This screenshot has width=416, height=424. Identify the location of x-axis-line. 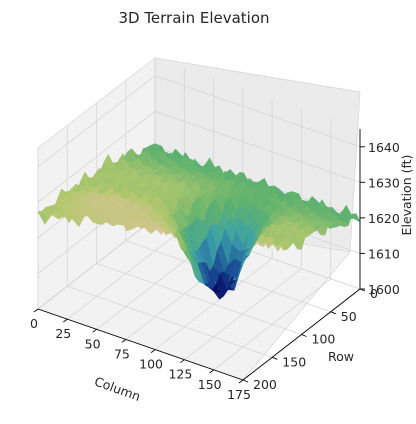
(140, 344).